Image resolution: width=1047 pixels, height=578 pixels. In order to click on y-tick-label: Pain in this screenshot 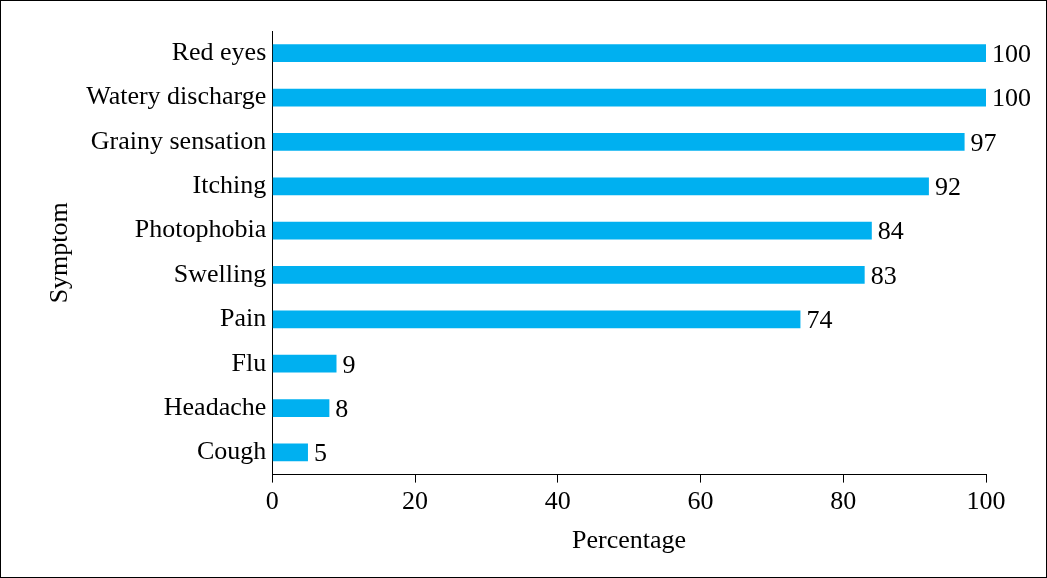, I will do `click(243, 318)`.